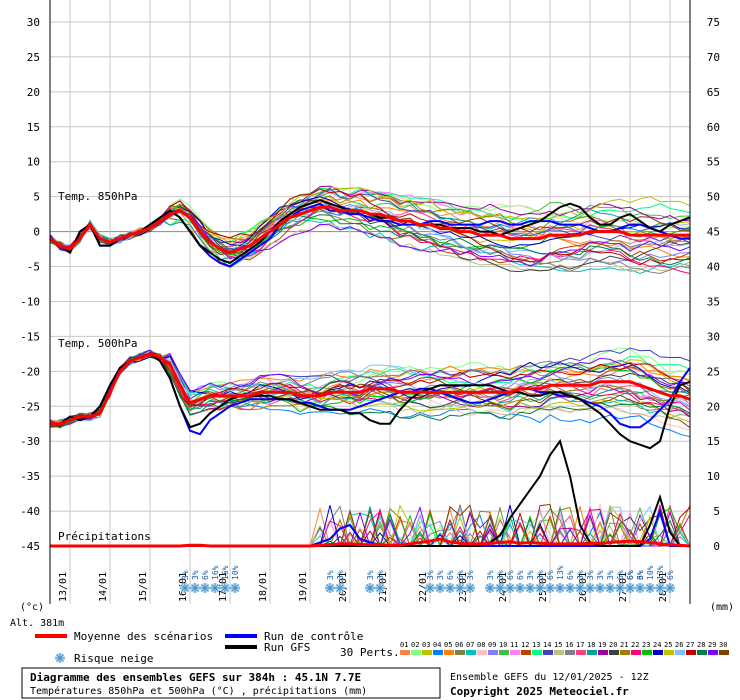  What do you see at coordinates (624, 645) in the screenshot?
I see `pert-number: 21` at bounding box center [624, 645].